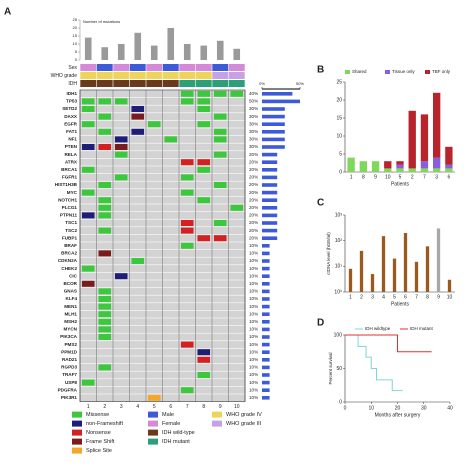 The width and height of the screenshot is (474, 469). What do you see at coordinates (339, 100) in the screenshot?
I see `y-tick-label: 20` at bounding box center [339, 100].